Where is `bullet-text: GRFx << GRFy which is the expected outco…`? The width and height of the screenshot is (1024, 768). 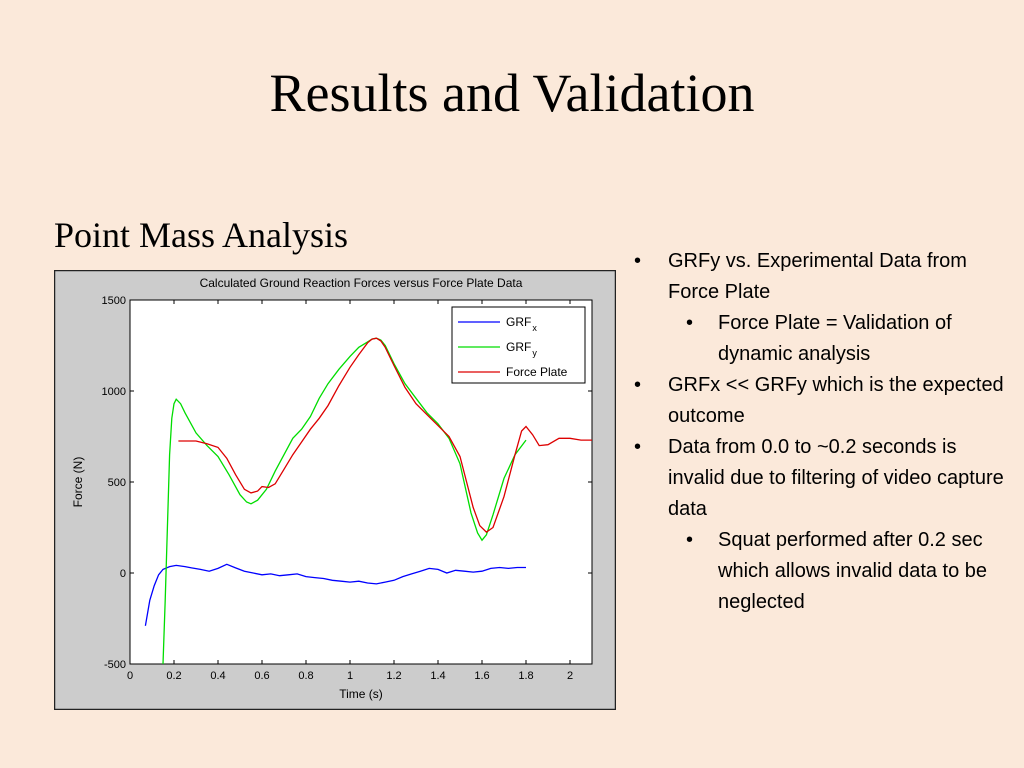 bullet-text: GRFx << GRFy which is the expected outco… is located at coordinates (836, 400).